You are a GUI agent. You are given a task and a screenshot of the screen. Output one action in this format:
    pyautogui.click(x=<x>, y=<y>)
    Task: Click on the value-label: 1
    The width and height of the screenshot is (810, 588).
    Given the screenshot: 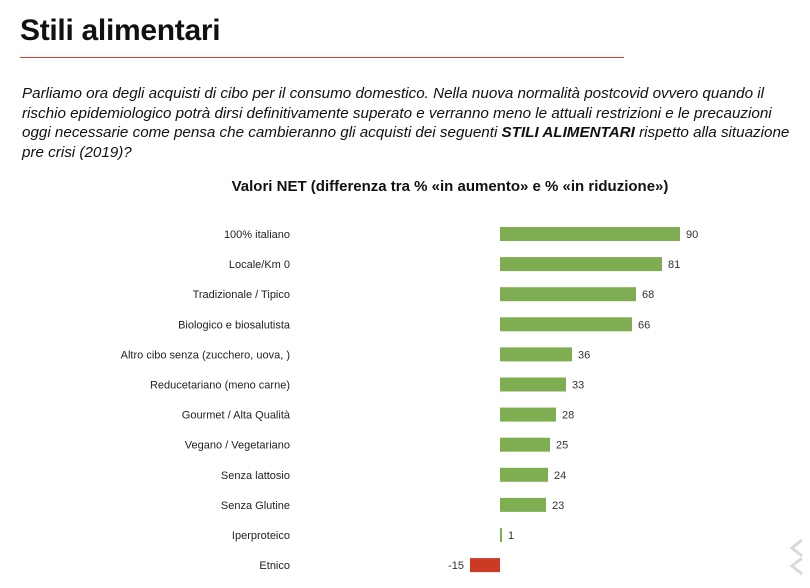 What is the action you would take?
    pyautogui.click(x=511, y=536)
    